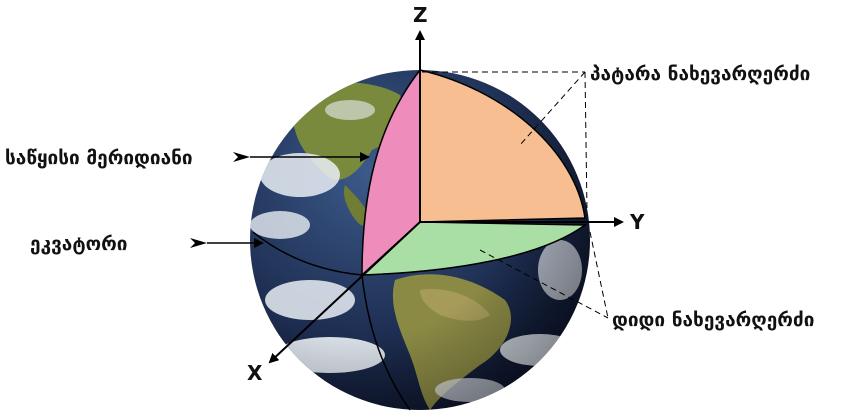  I want to click on prime-meridian-label: საწყისი მერიდიანი, so click(99, 158).